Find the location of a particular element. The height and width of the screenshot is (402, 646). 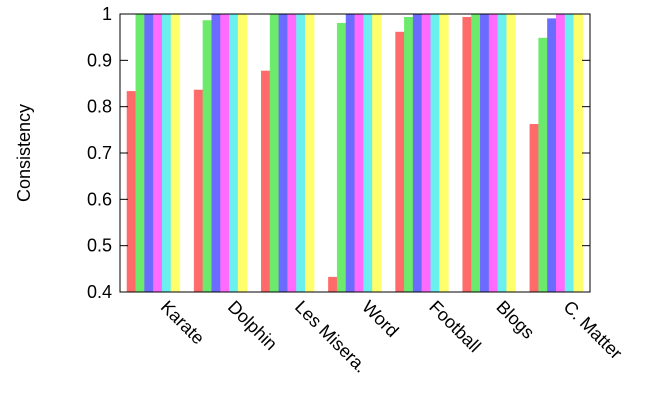

x-category-label: Dolphin is located at coordinates (252, 325).